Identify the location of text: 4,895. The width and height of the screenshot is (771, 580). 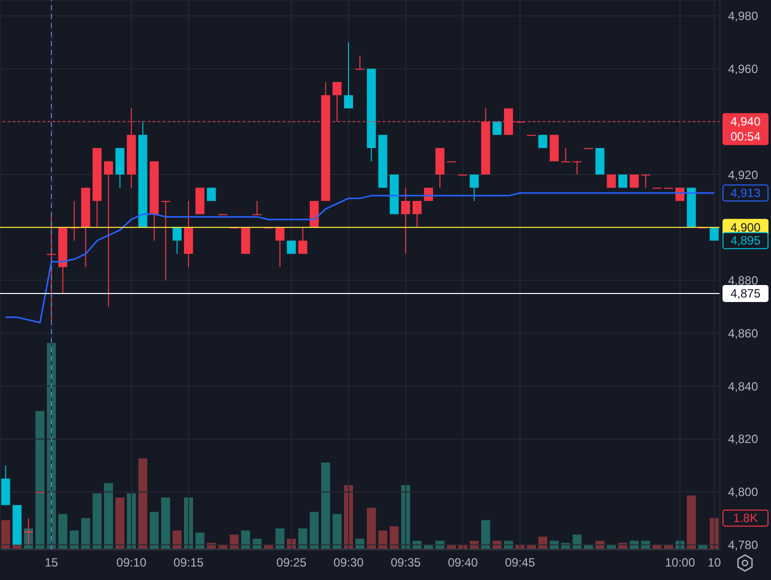
(745, 241).